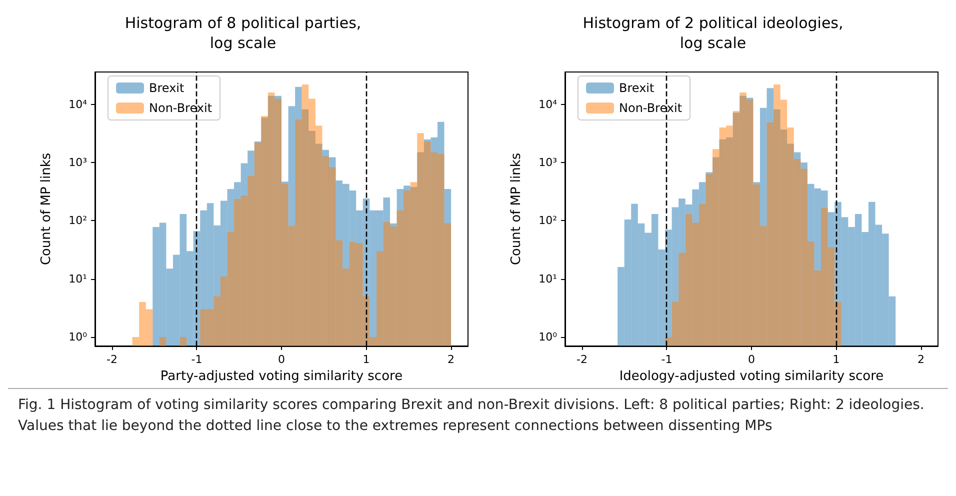 The width and height of the screenshot is (956, 496). Describe the element at coordinates (281, 376) in the screenshot. I see `x-axis-title: Party-adjusted voting similarity score` at that location.